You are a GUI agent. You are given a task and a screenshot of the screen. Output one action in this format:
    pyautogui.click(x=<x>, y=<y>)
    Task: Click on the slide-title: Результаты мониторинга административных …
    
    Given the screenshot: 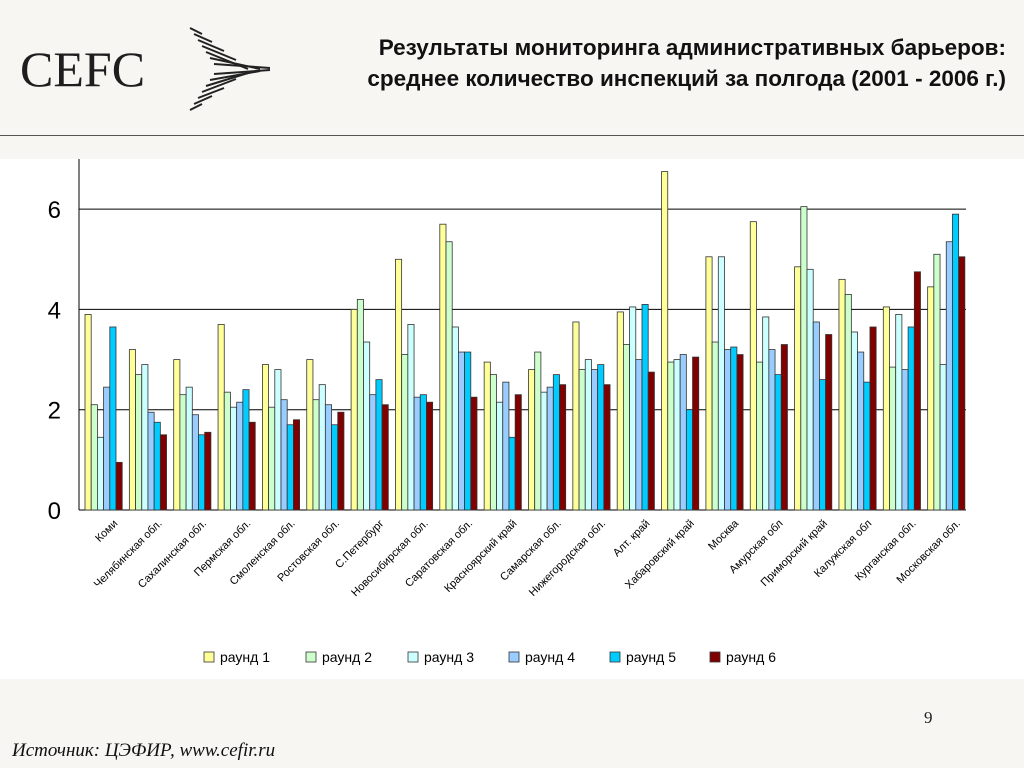 What is the action you would take?
    pyautogui.click(x=686, y=63)
    